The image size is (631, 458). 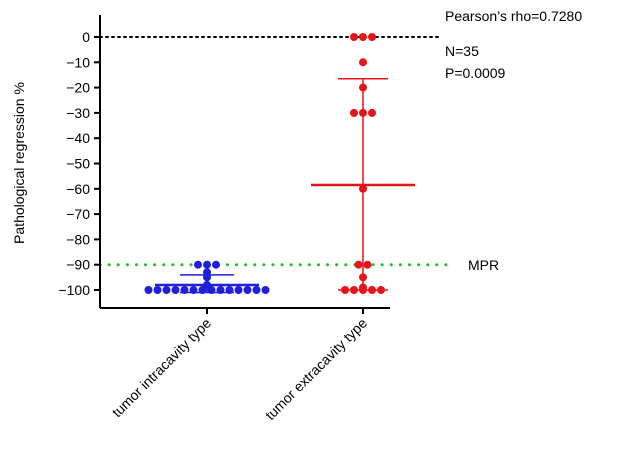 What do you see at coordinates (19, 163) in the screenshot?
I see `y-axis-label: Pathological regression %` at bounding box center [19, 163].